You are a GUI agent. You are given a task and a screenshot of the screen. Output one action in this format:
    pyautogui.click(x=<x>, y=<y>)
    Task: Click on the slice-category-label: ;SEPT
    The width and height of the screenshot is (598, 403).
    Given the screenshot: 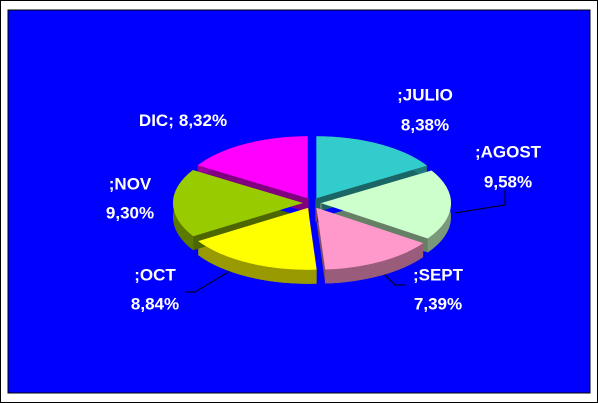 What is the action you would take?
    pyautogui.click(x=438, y=274)
    